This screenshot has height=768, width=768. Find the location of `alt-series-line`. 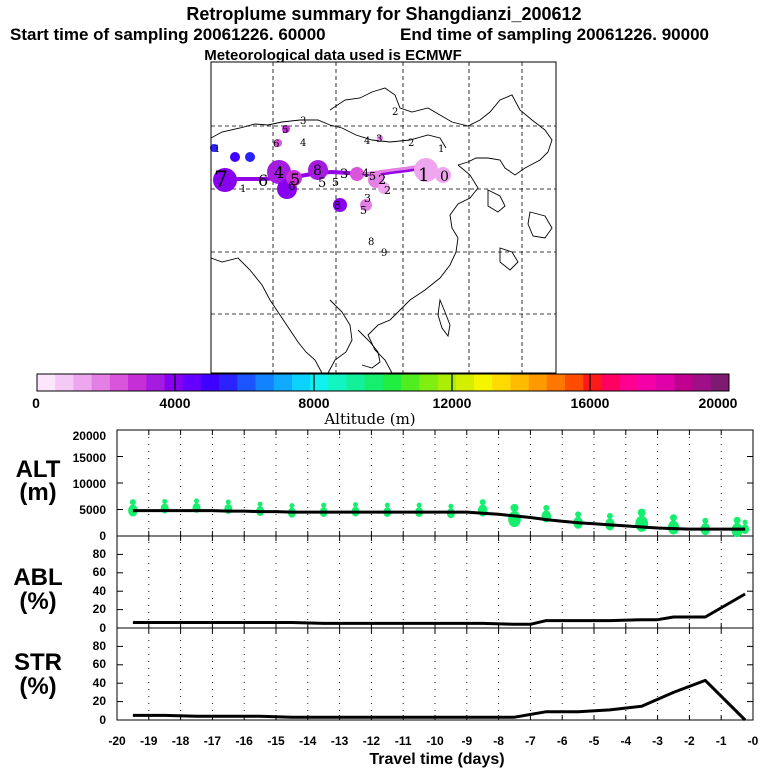

alt-series-line is located at coordinates (439, 520).